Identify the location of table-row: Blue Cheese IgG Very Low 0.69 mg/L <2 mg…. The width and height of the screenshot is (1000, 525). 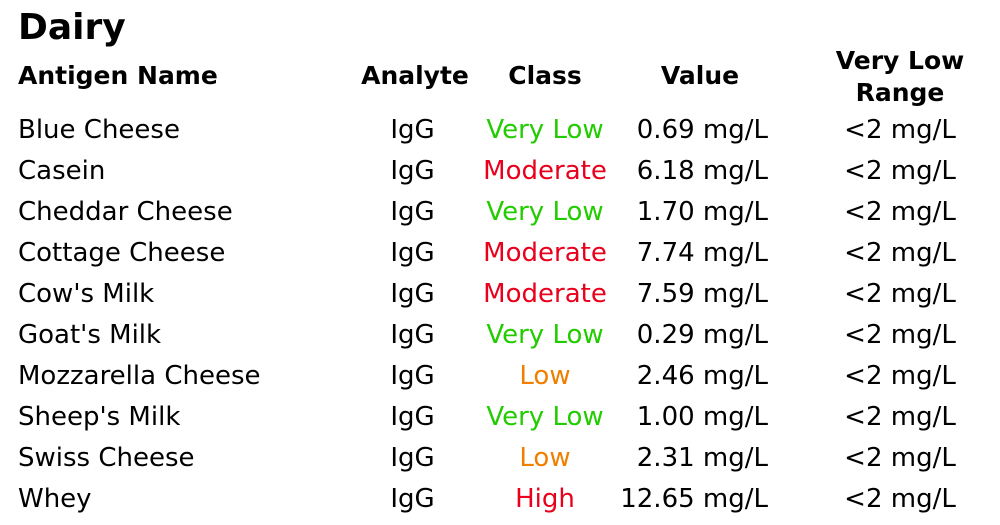
(500, 130).